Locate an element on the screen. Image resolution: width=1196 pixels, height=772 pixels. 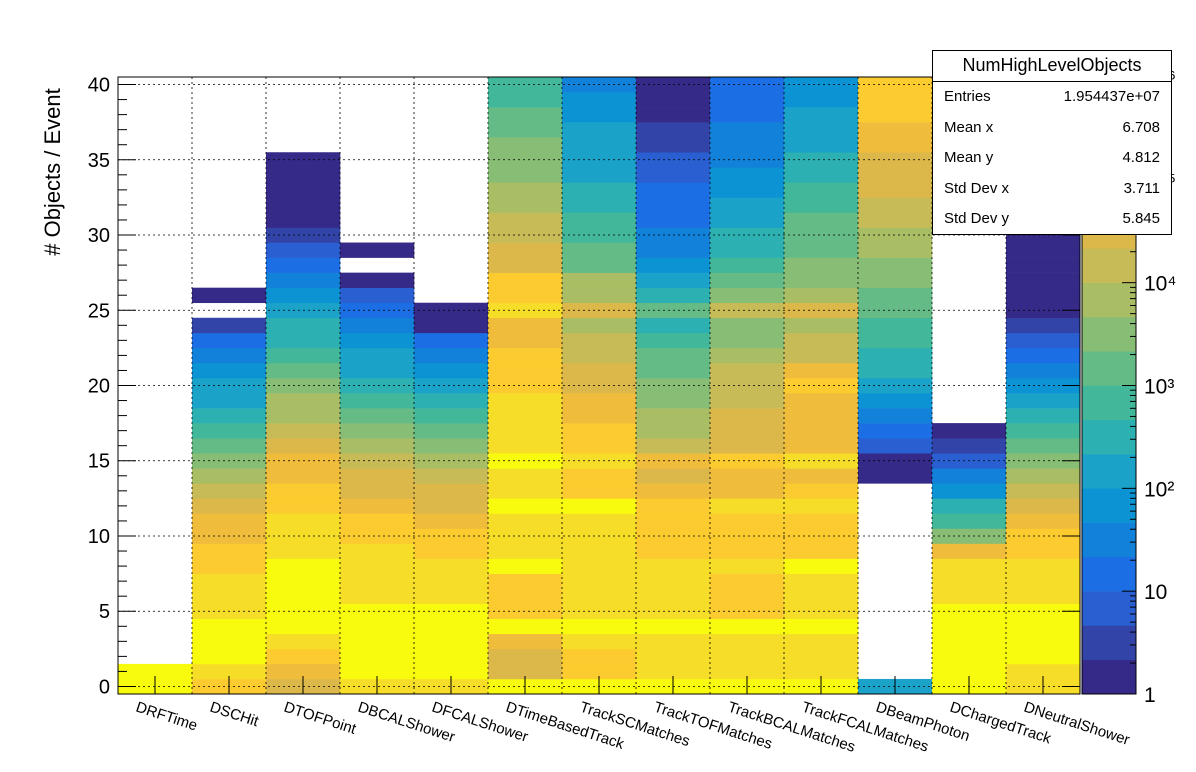
stats-row: Std Dev y 5.845 is located at coordinates (1052, 219).